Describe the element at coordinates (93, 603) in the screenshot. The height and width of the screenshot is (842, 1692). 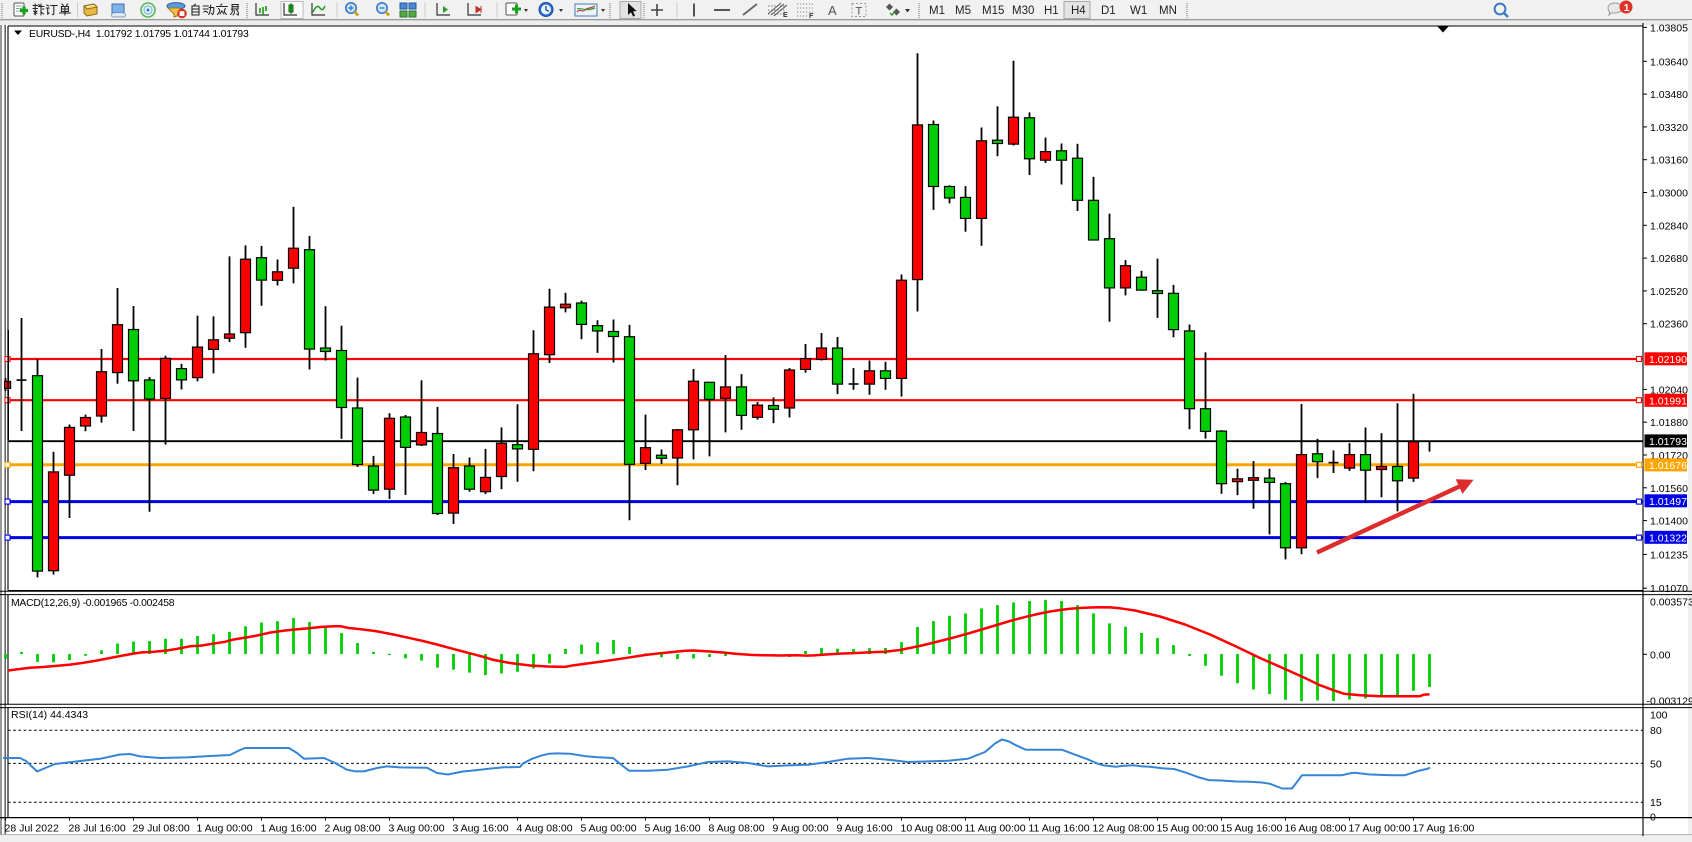
I see `svg-text:MACD(12,26,9) -0.001965 -0.002: MACD(12,26,9) -0.001965 -0.002458` at that location.